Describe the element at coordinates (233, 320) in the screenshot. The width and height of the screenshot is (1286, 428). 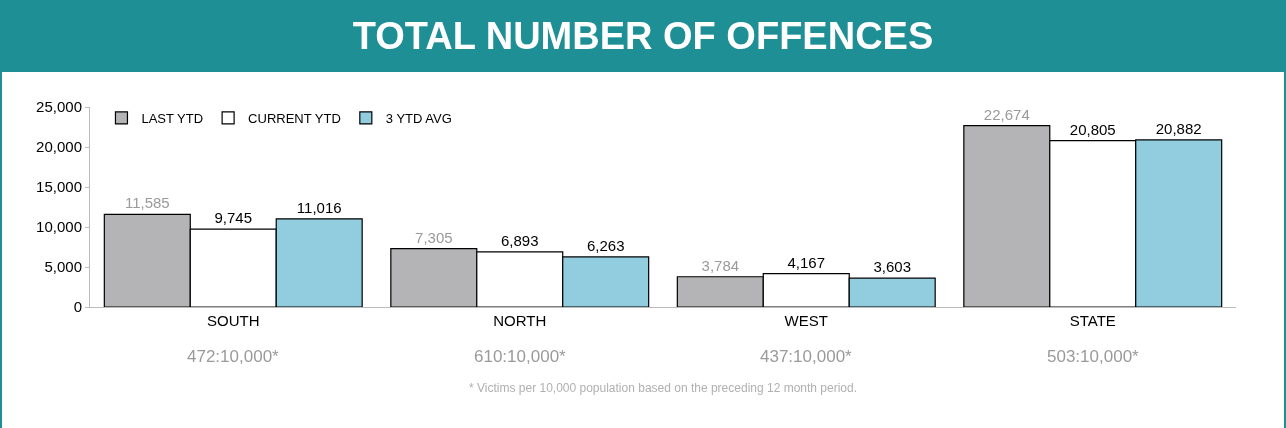
I see `x-tick-label: SOUTH` at that location.